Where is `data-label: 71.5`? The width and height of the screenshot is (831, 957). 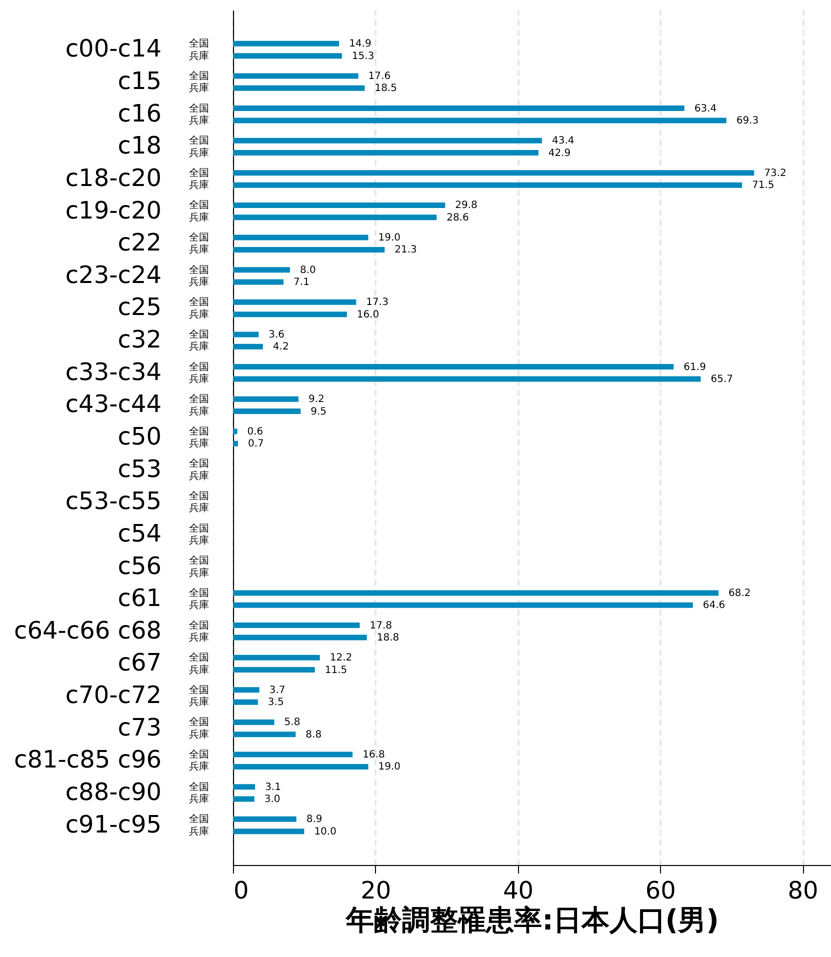 data-label: 71.5 is located at coordinates (763, 186).